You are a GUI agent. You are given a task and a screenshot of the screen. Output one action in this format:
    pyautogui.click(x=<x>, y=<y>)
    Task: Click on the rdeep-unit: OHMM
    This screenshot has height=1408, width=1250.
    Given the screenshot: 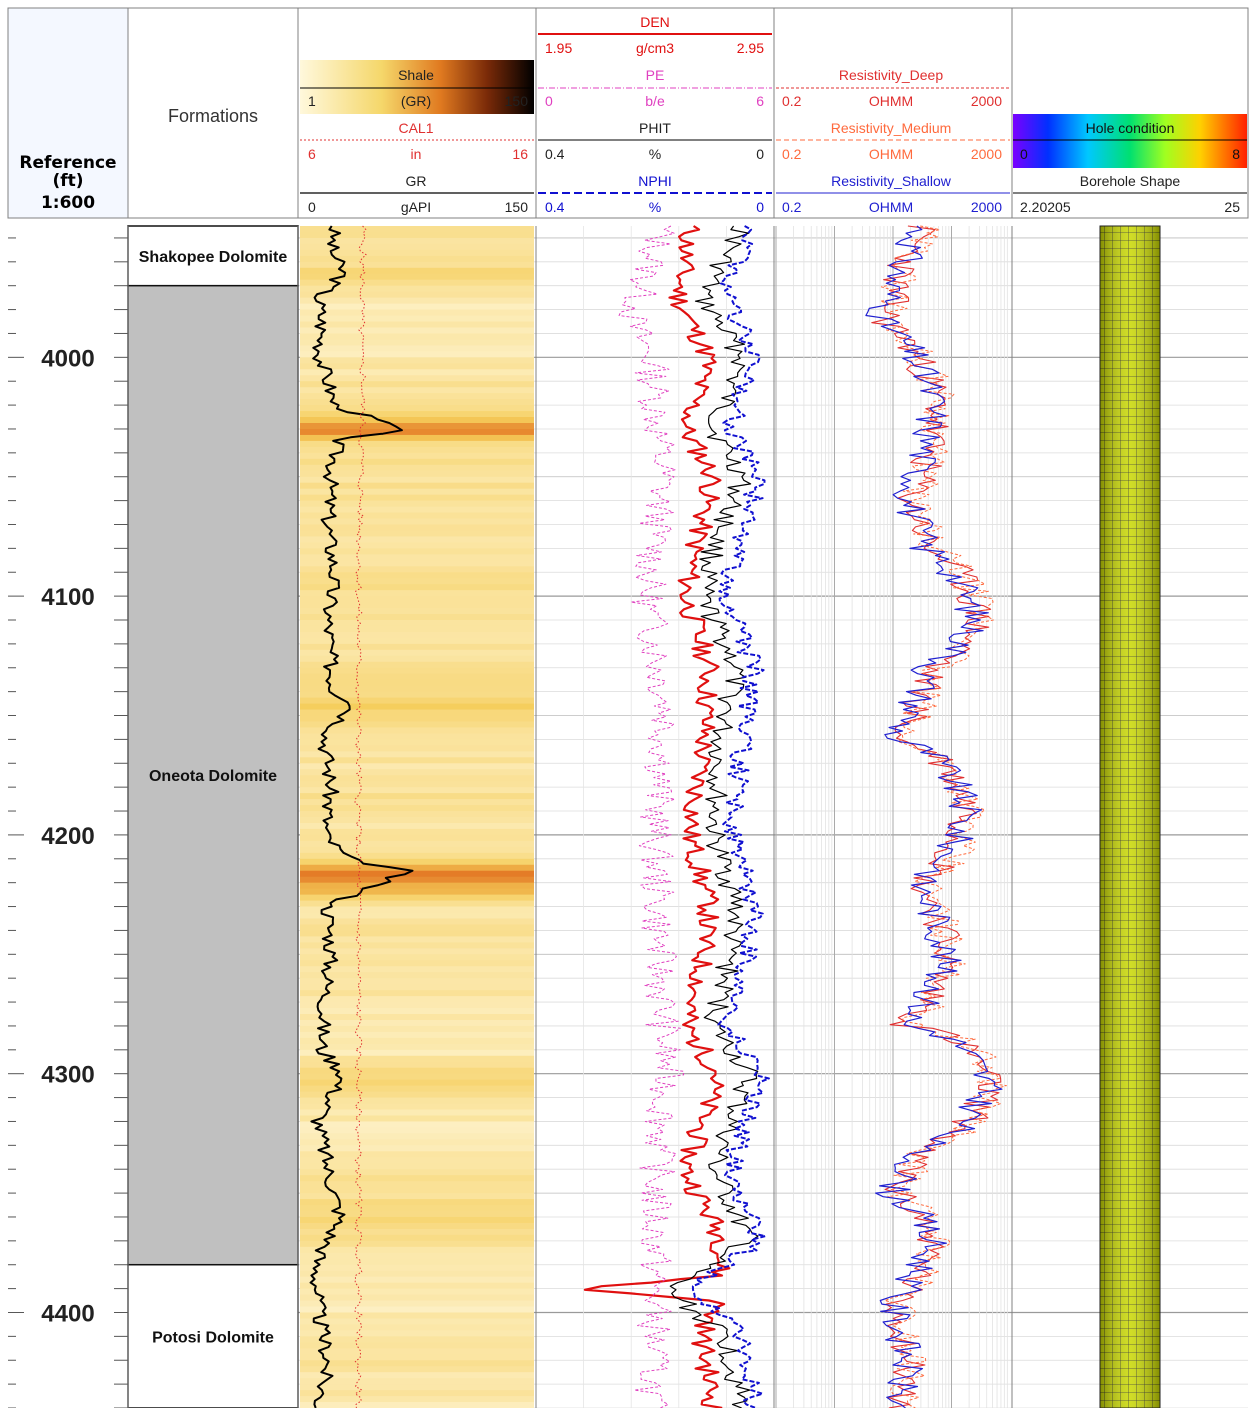 What is the action you would take?
    pyautogui.click(x=891, y=101)
    